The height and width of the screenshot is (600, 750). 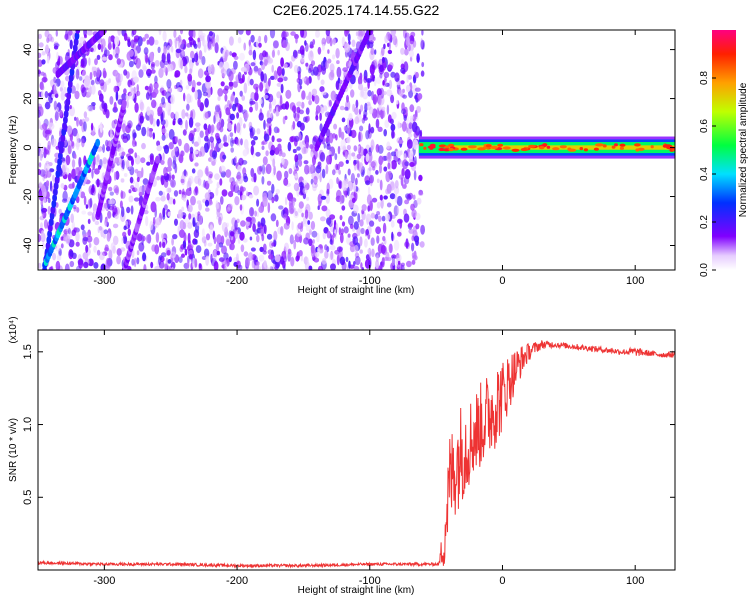 What do you see at coordinates (370, 281) in the screenshot?
I see `x-tick-label: -100` at bounding box center [370, 281].